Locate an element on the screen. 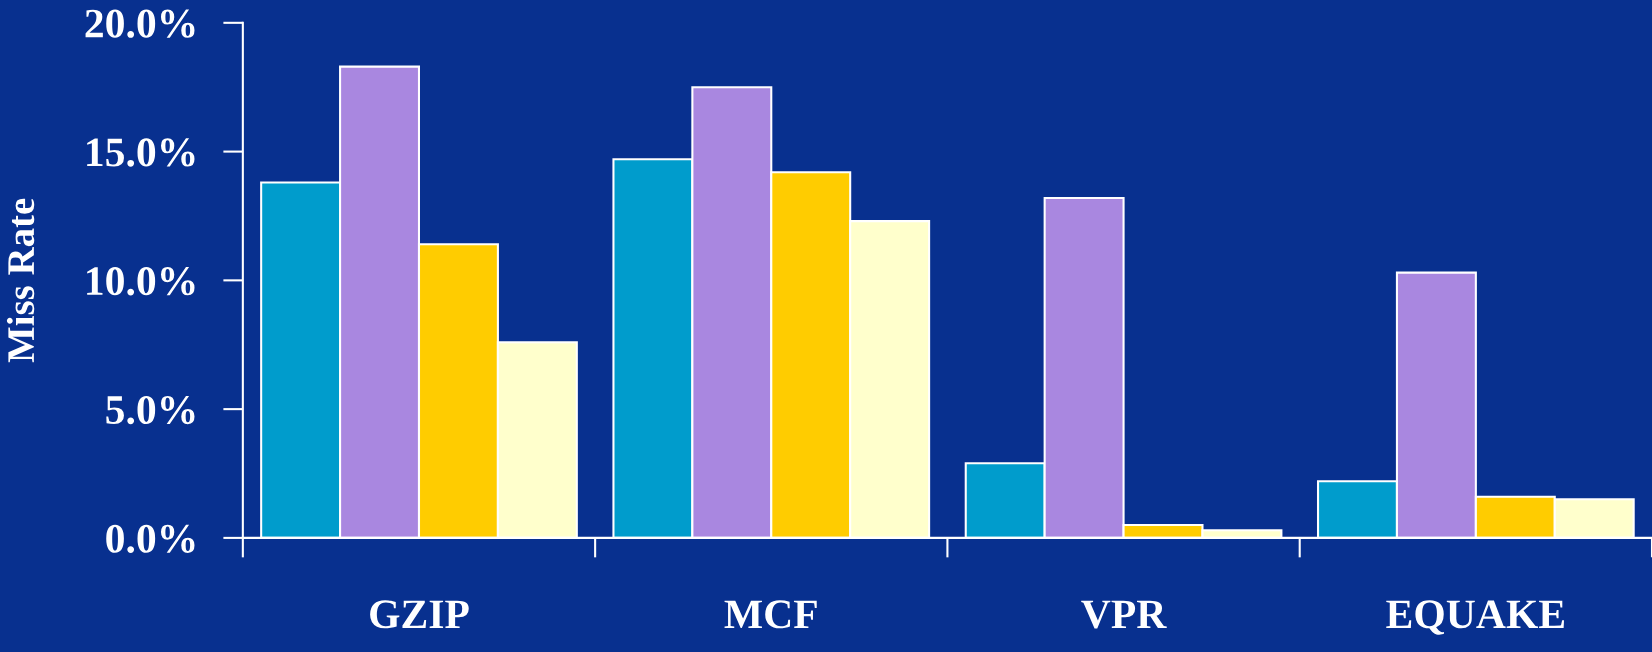  y-tick-label: 15.0% is located at coordinates (141, 152).